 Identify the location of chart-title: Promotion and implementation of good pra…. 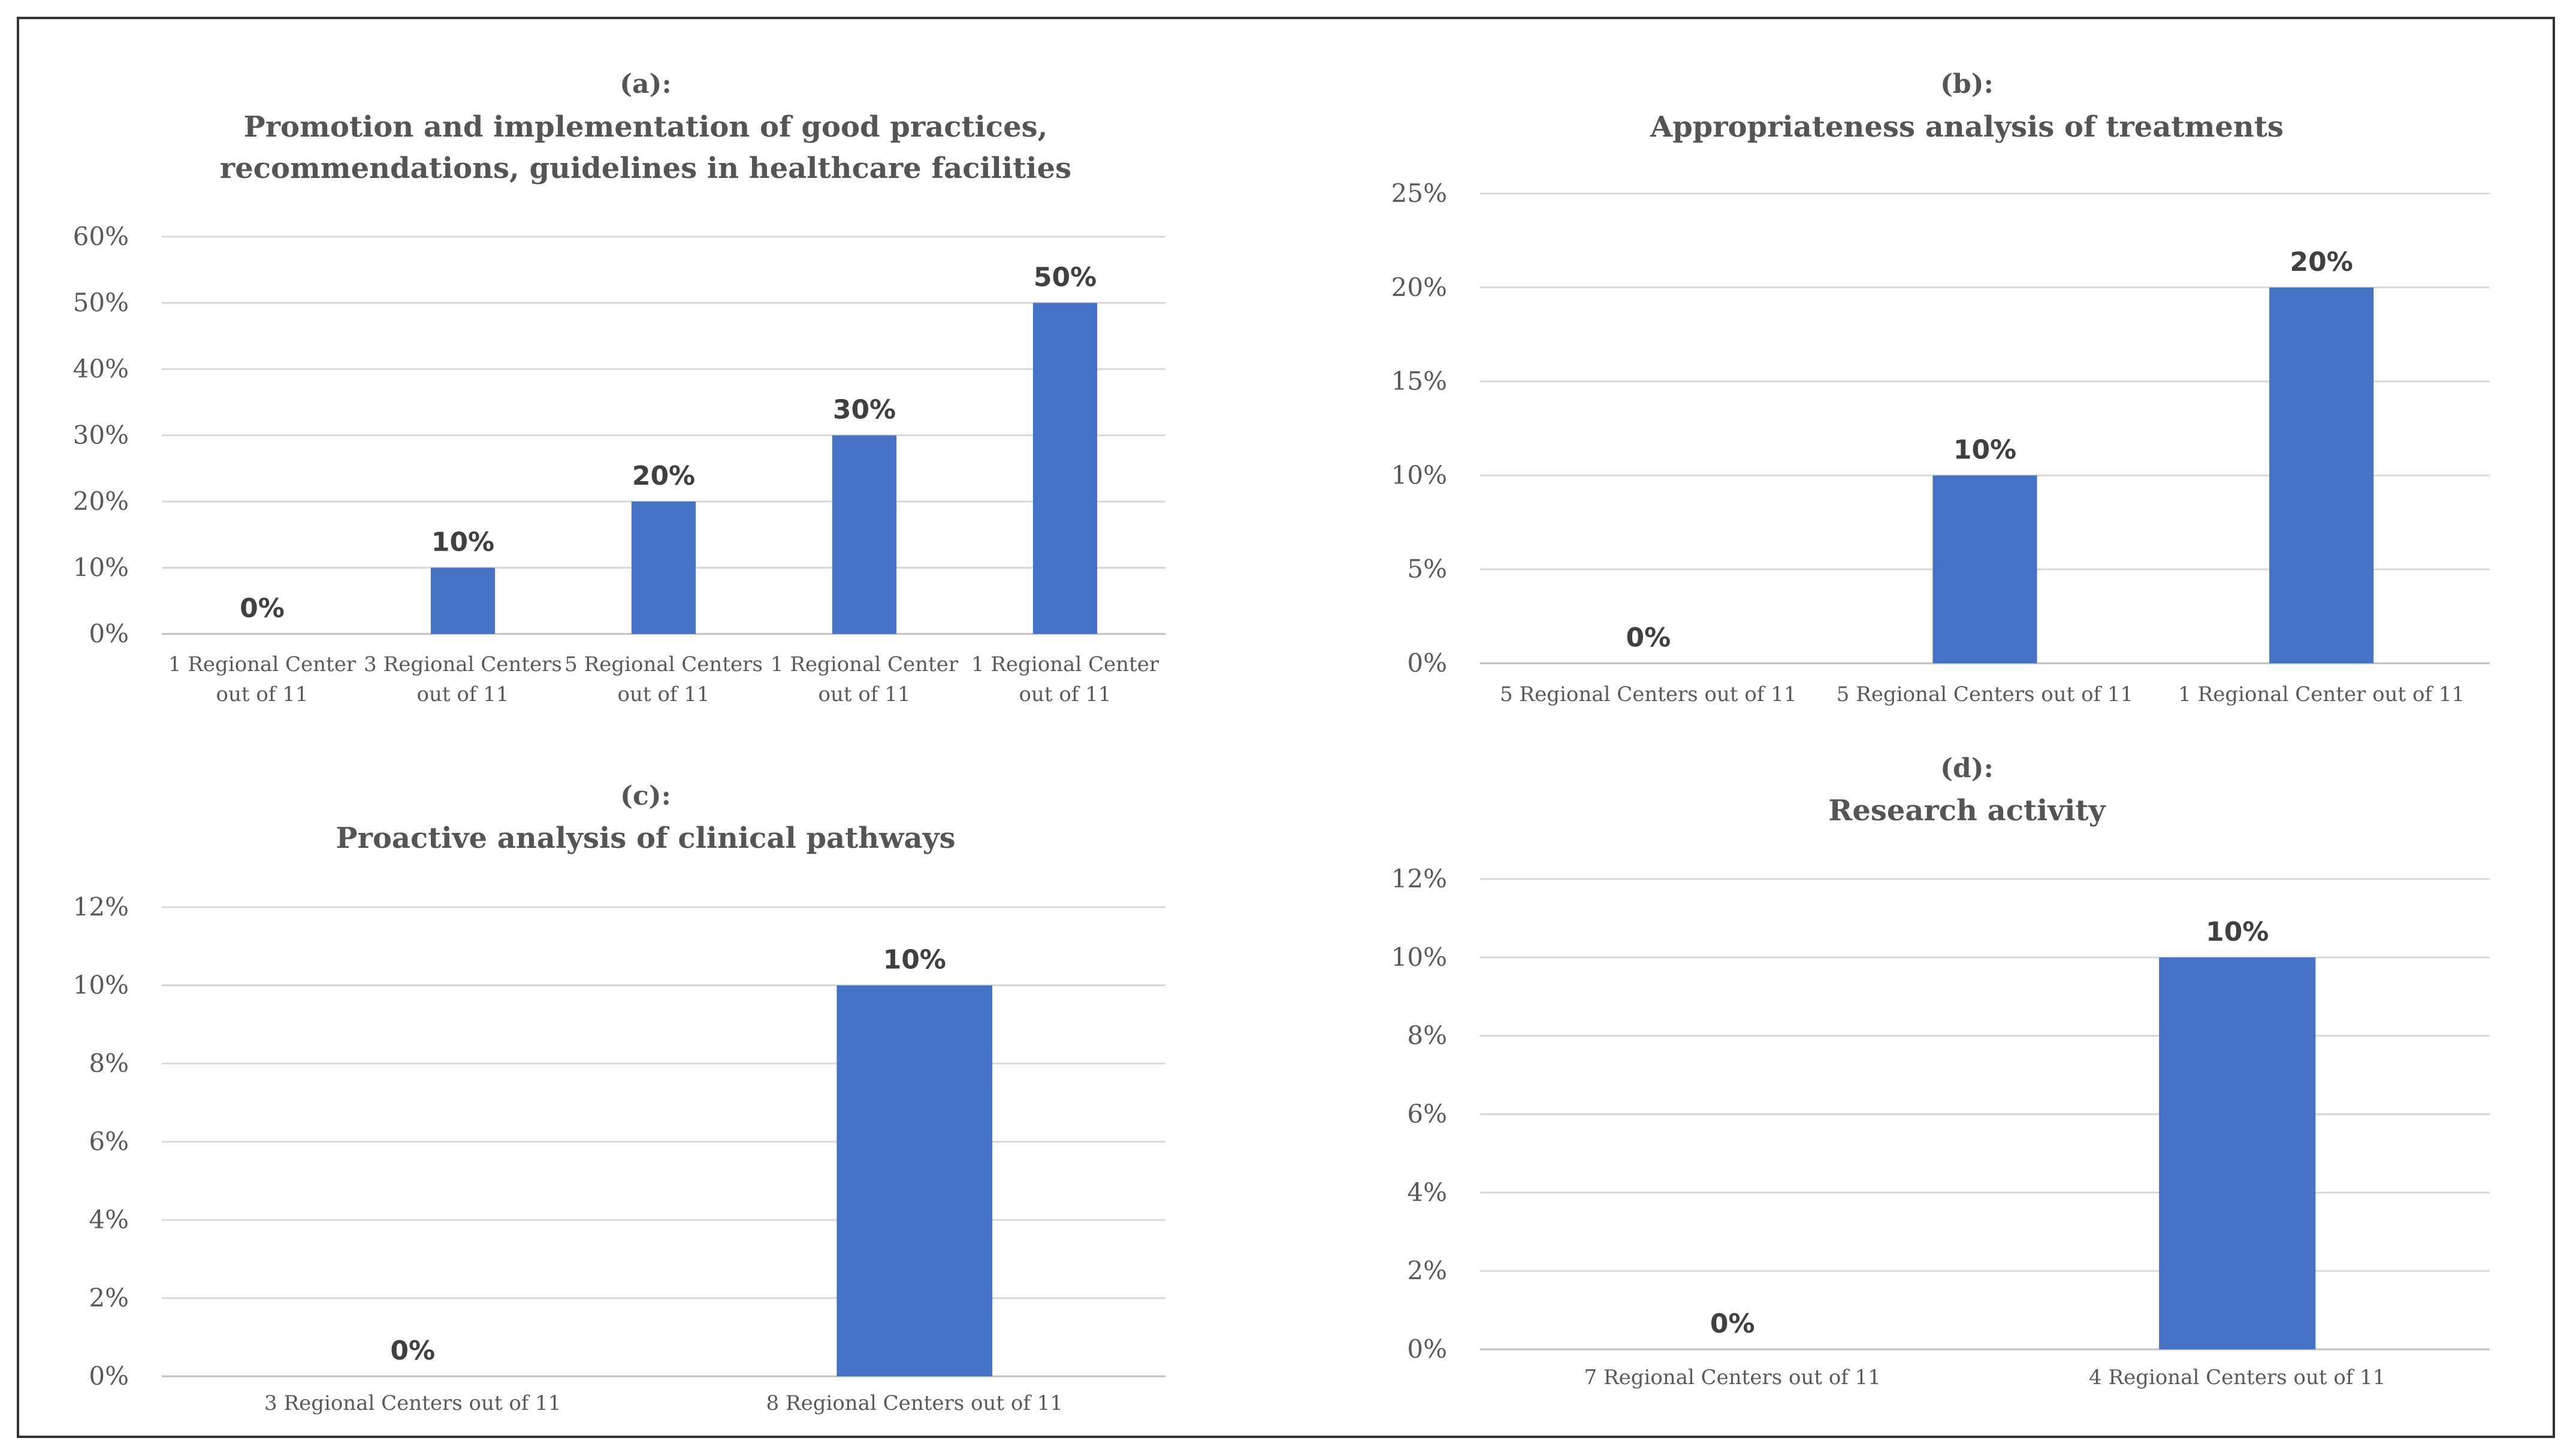
(646, 127).